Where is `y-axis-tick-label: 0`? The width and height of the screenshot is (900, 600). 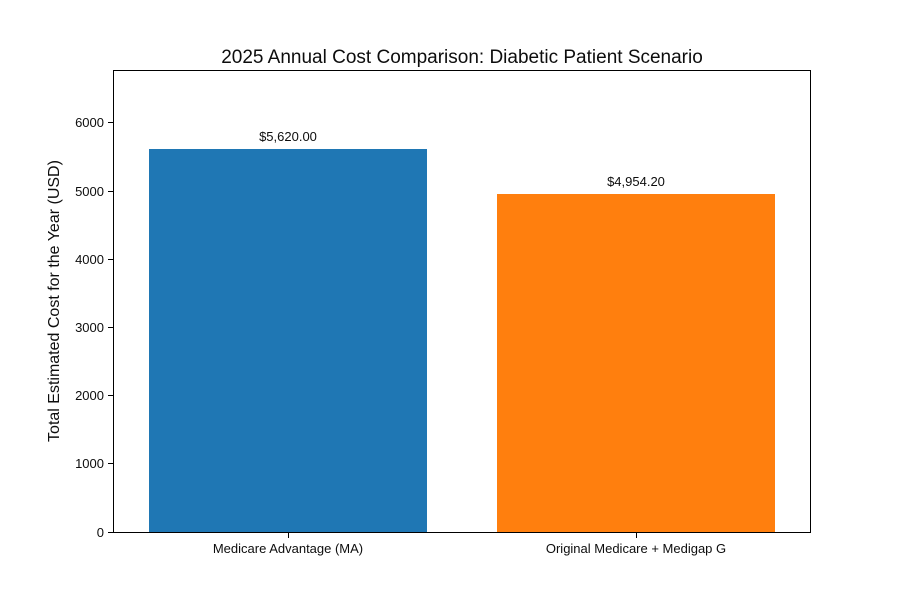
y-axis-tick-label: 0 is located at coordinates (100, 532).